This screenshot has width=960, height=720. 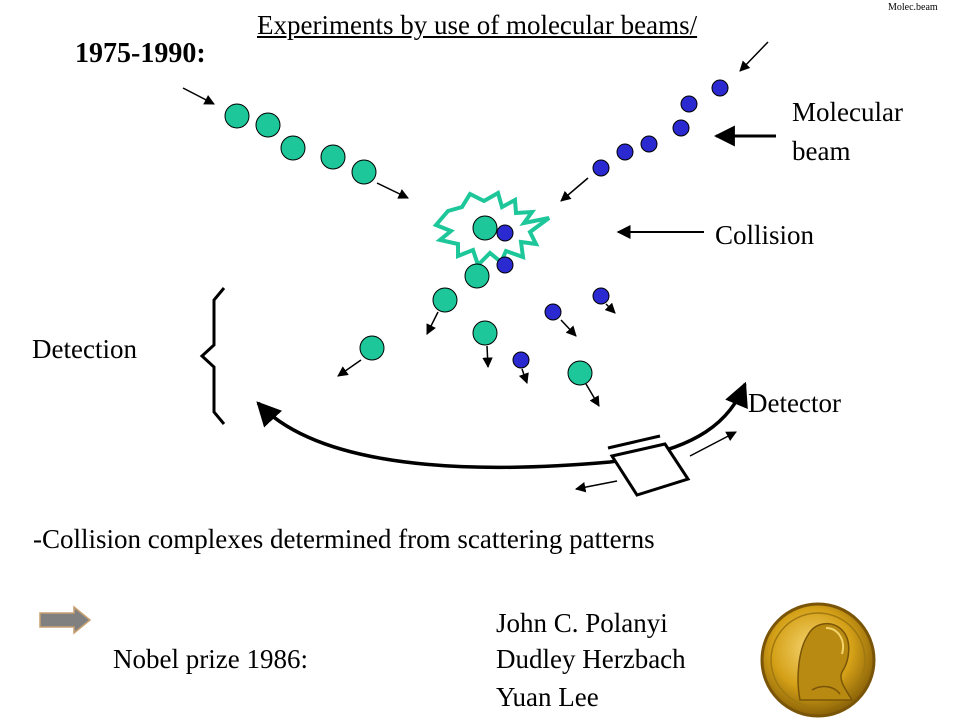 What do you see at coordinates (660, 128) in the screenshot?
I see `blue-molecule-beam` at bounding box center [660, 128].